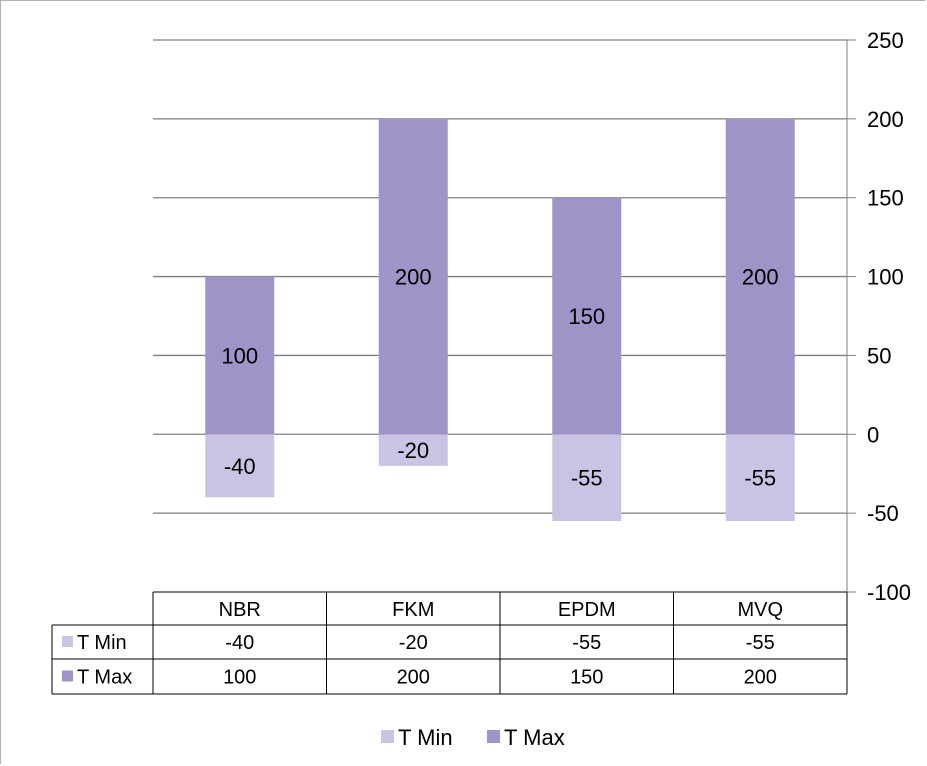 This screenshot has width=927, height=766. I want to click on x-category-label: EPDM, so click(587, 610).